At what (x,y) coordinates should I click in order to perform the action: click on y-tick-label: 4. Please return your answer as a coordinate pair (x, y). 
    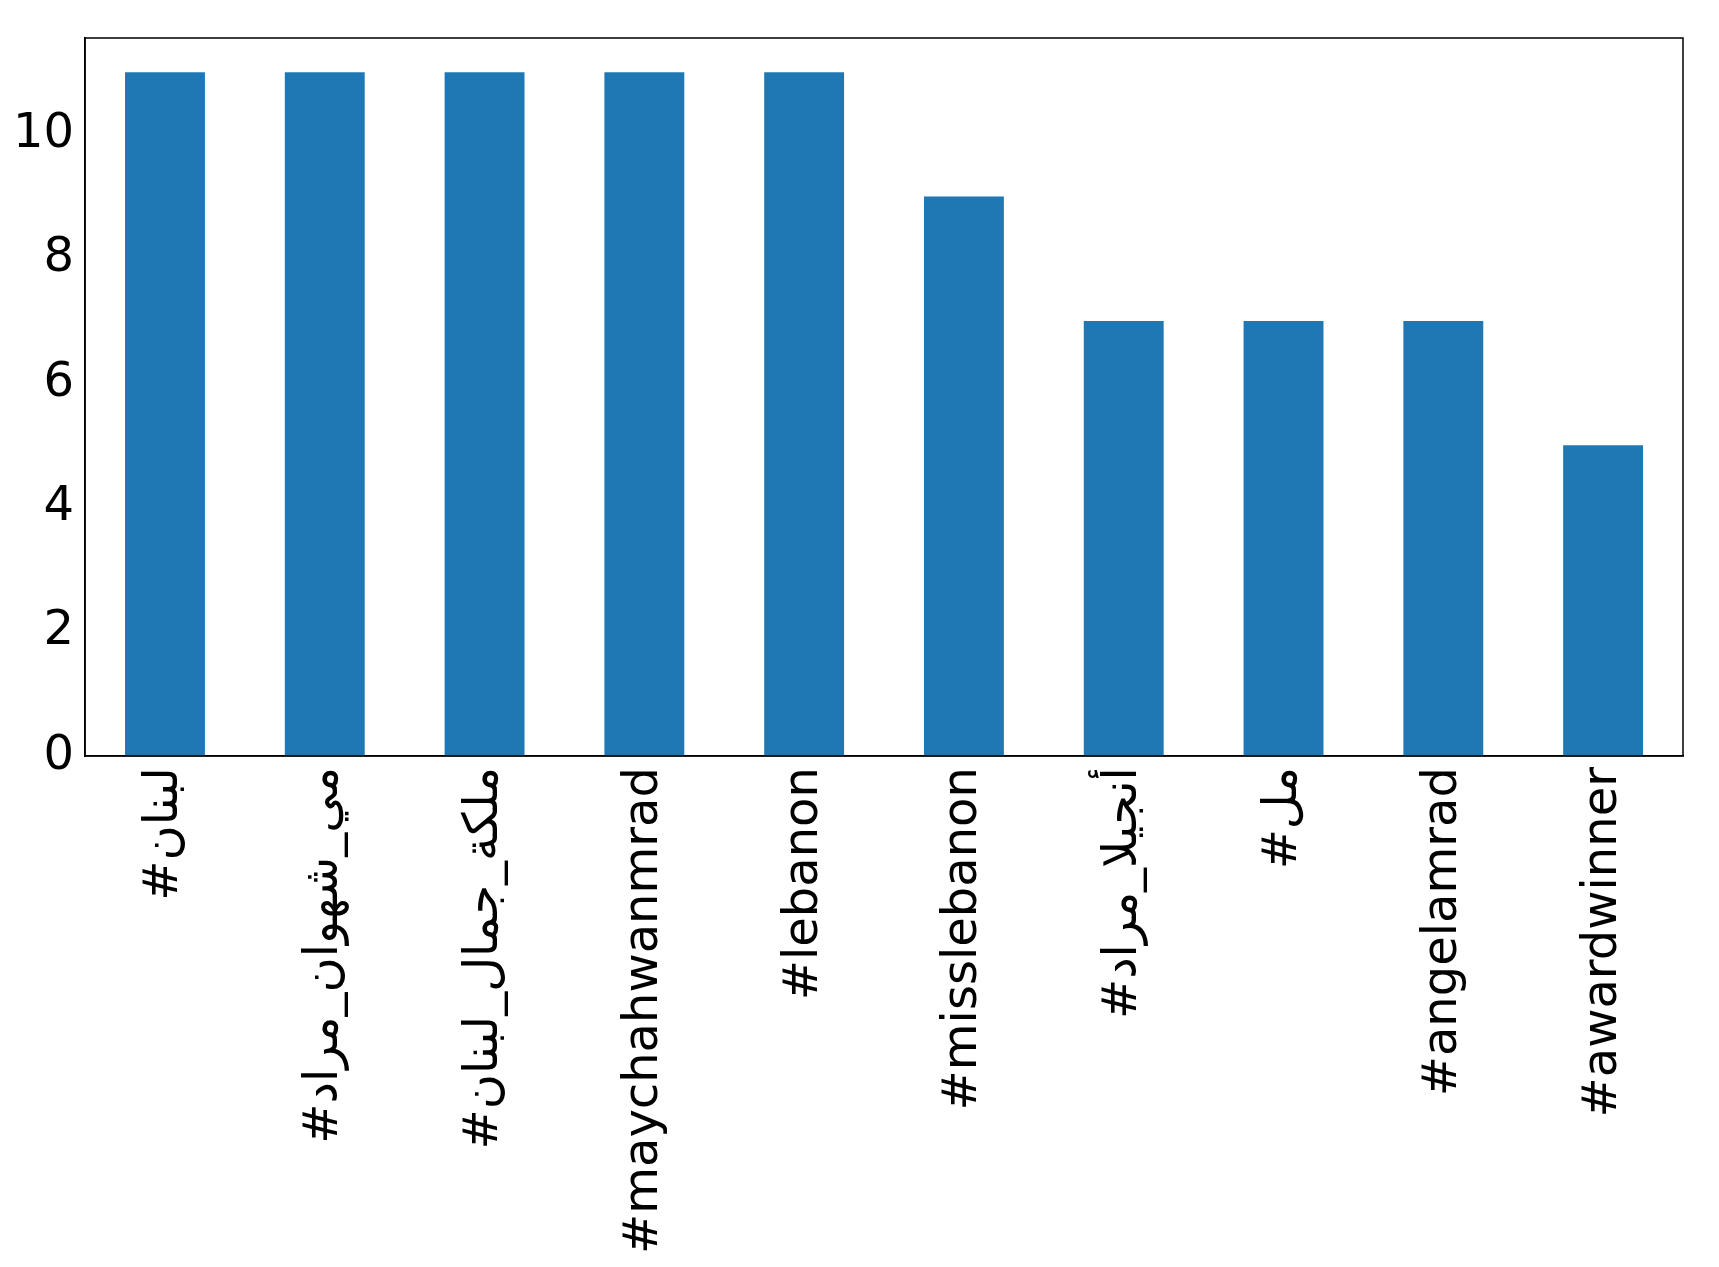
    Looking at the image, I should click on (59, 502).